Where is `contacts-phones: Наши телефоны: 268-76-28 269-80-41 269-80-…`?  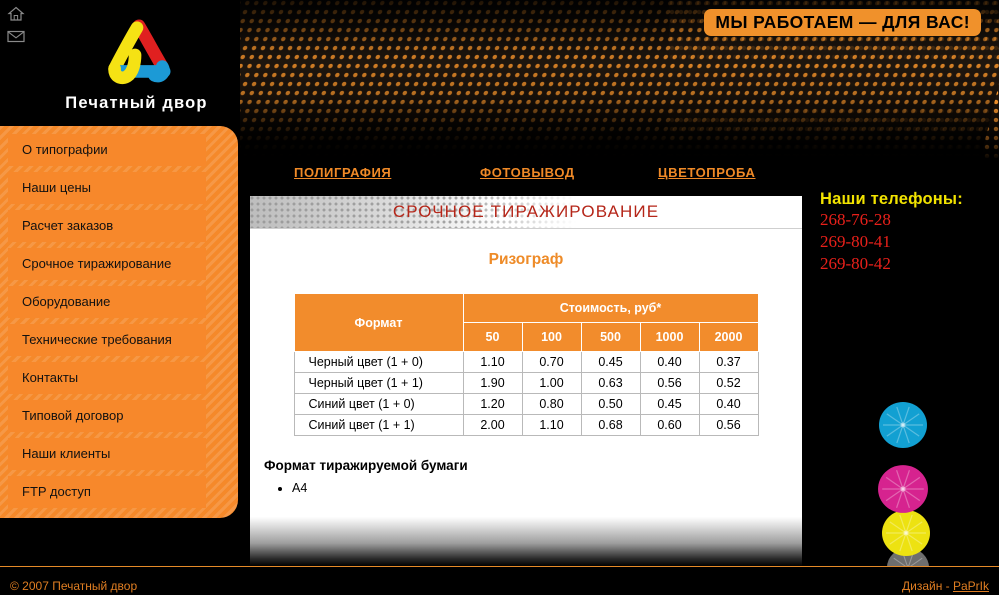 contacts-phones: Наши телефоны: 268-76-28 269-80-41 269-80-… is located at coordinates (891, 232).